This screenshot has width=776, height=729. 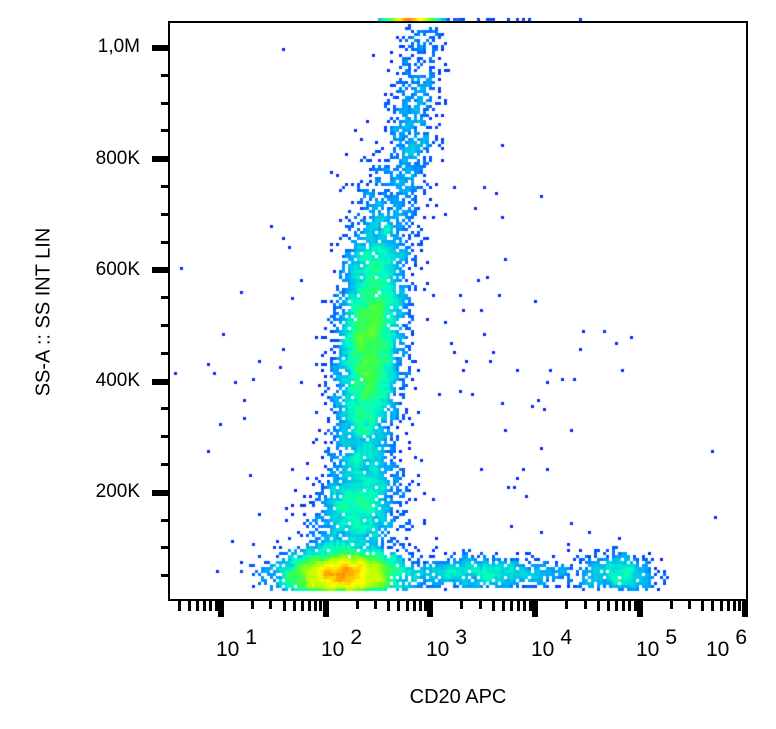 What do you see at coordinates (117, 491) in the screenshot?
I see `y-tick-label: 200K` at bounding box center [117, 491].